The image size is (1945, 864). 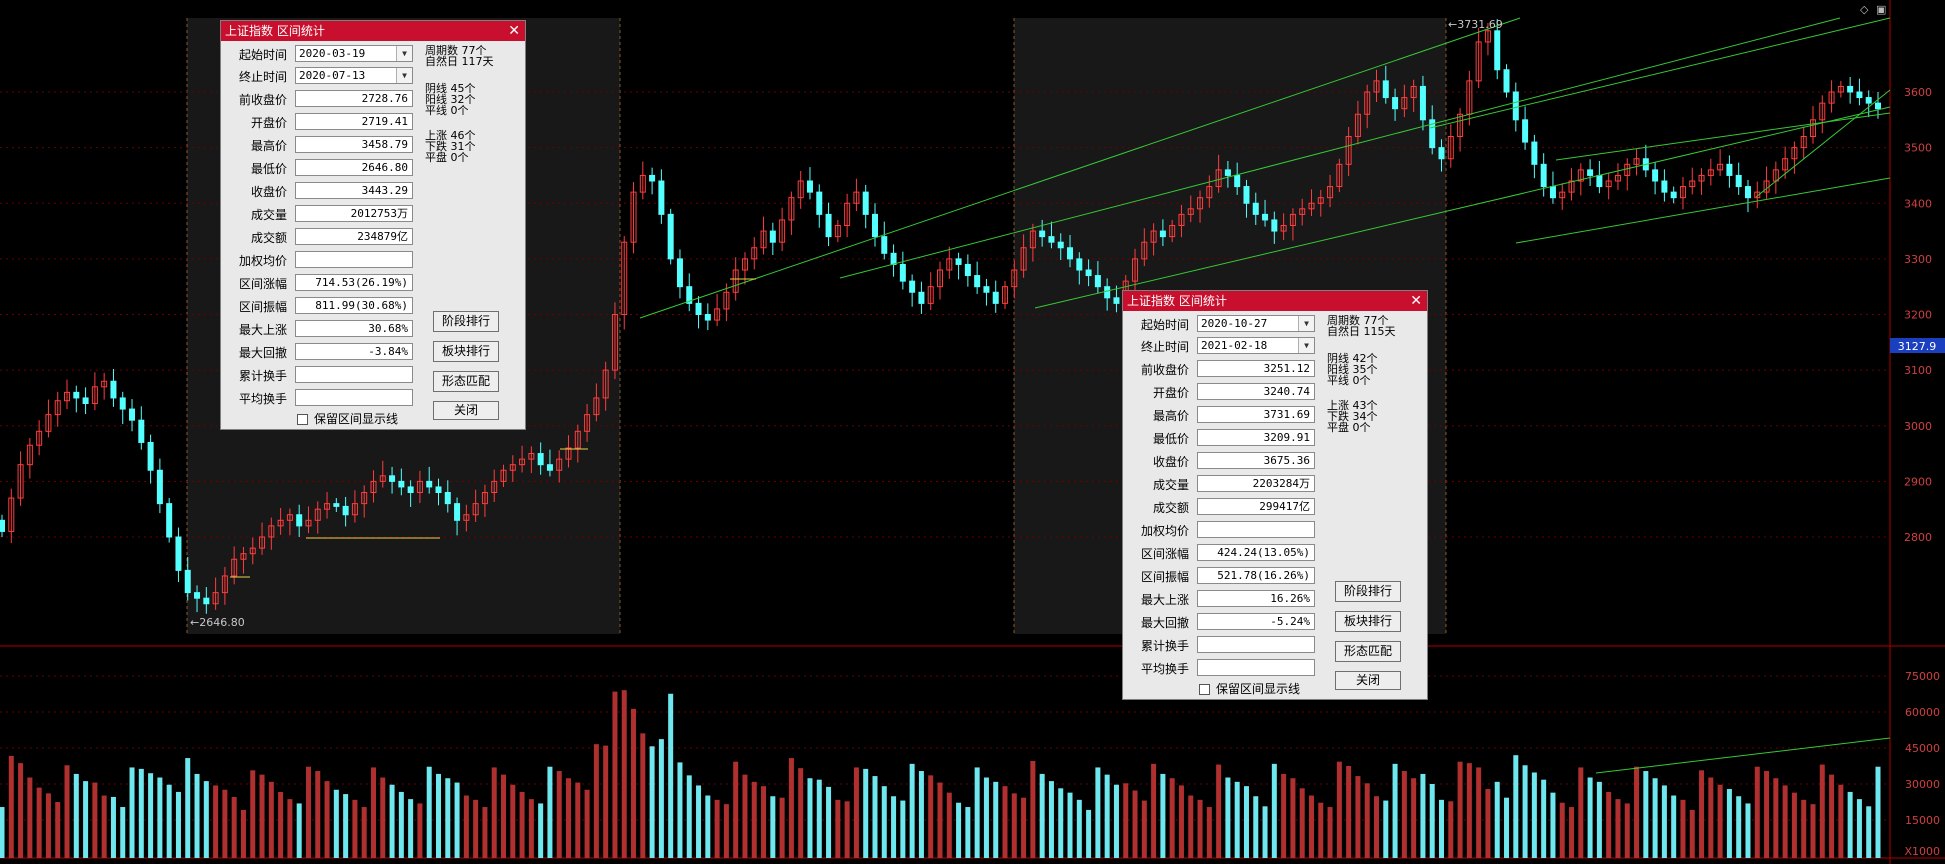 What do you see at coordinates (1170, 485) in the screenshot?
I see `field-label: 成交量` at bounding box center [1170, 485].